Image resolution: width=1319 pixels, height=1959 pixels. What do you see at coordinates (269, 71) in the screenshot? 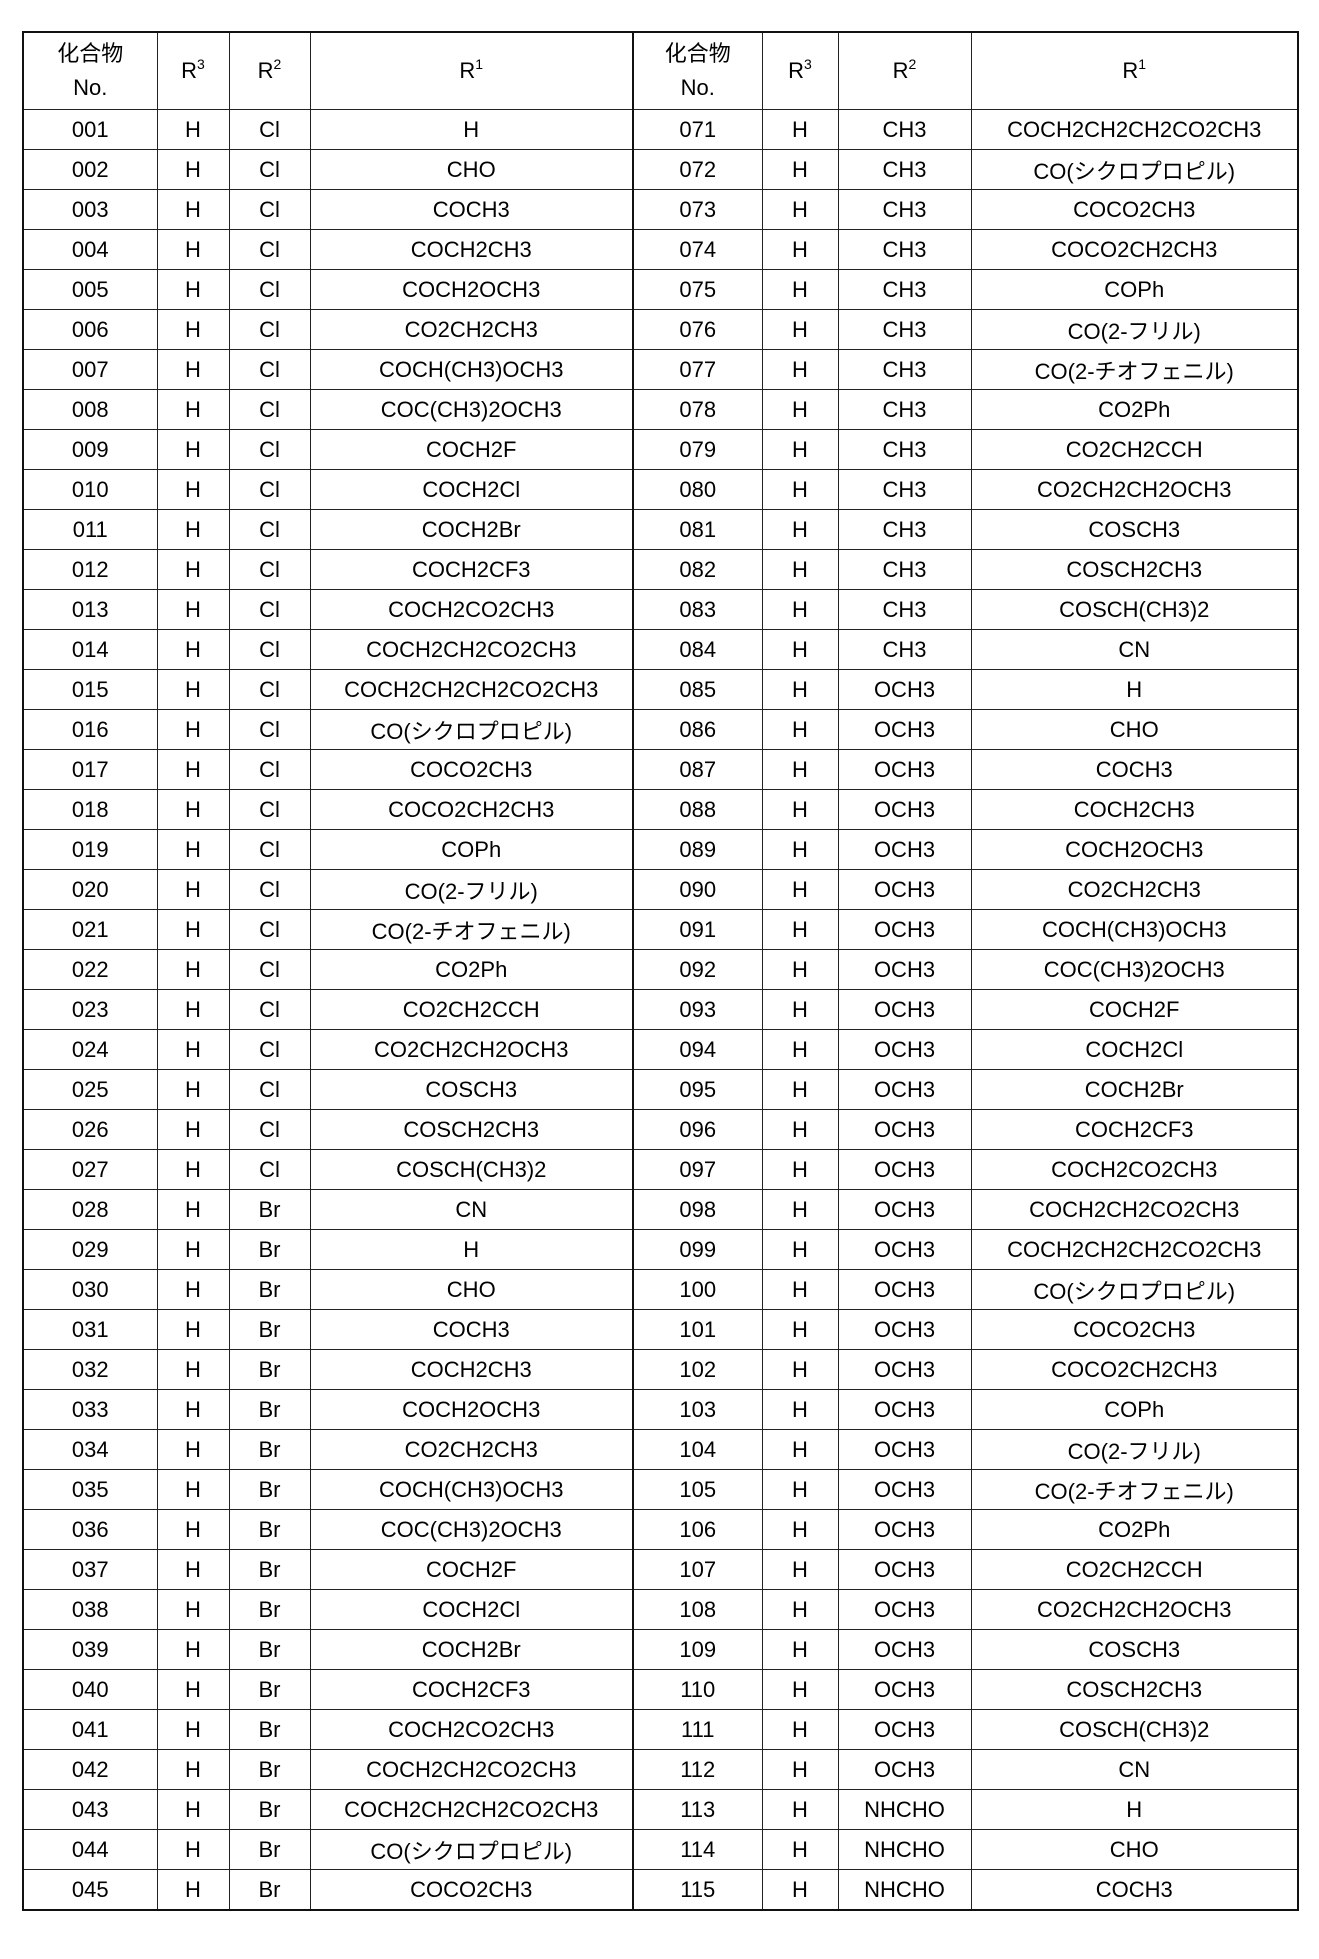
I see `header-r2: R2` at bounding box center [269, 71].